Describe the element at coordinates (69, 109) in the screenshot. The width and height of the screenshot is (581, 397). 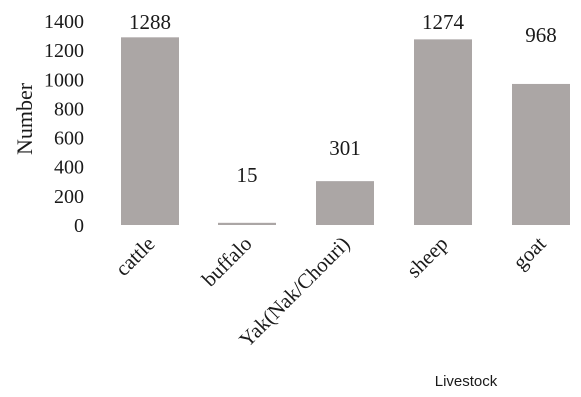
I see `y-tick-label: 800` at that location.